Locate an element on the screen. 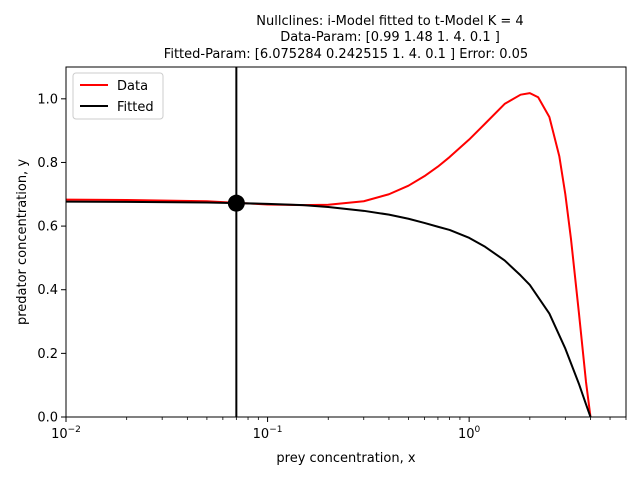 This screenshot has height=480, width=640. y-axis-ticks: 0.0 0.2 0.4 0.6 0.8 1.0 is located at coordinates (51, 259).